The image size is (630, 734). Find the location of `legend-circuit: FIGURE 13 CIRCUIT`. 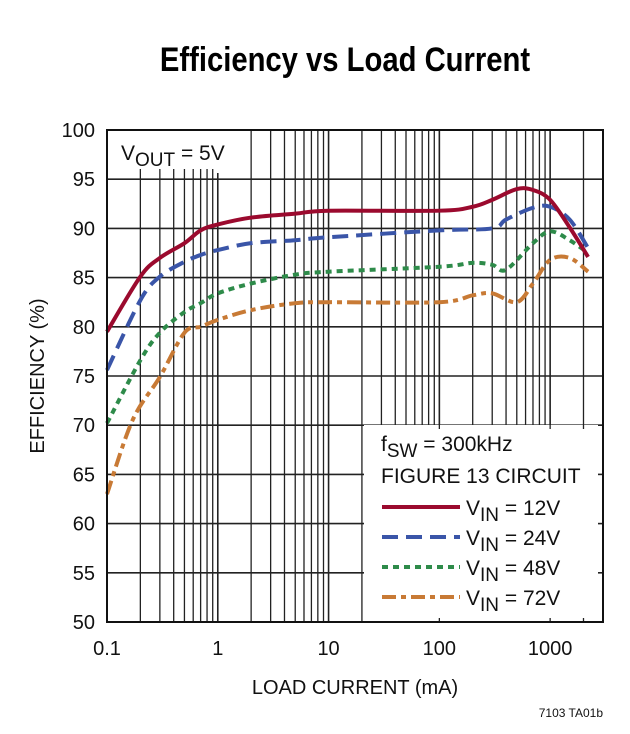

legend-circuit: FIGURE 13 CIRCUIT is located at coordinates (481, 476).